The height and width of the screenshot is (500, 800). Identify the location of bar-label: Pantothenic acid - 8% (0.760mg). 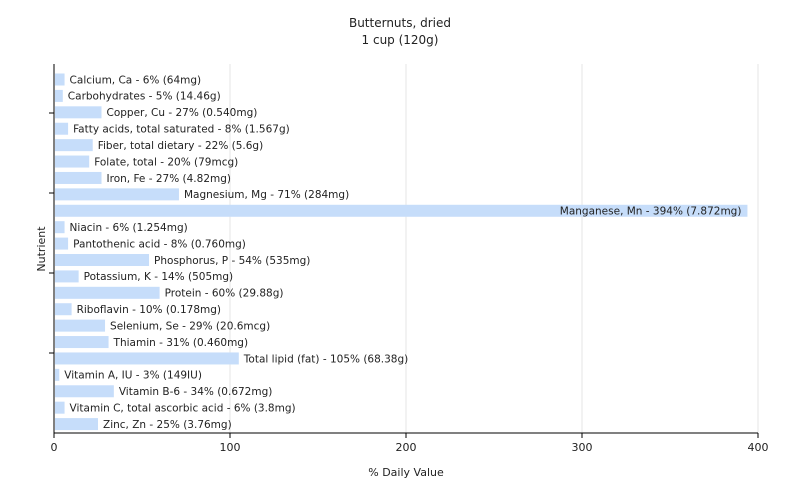
(159, 244).